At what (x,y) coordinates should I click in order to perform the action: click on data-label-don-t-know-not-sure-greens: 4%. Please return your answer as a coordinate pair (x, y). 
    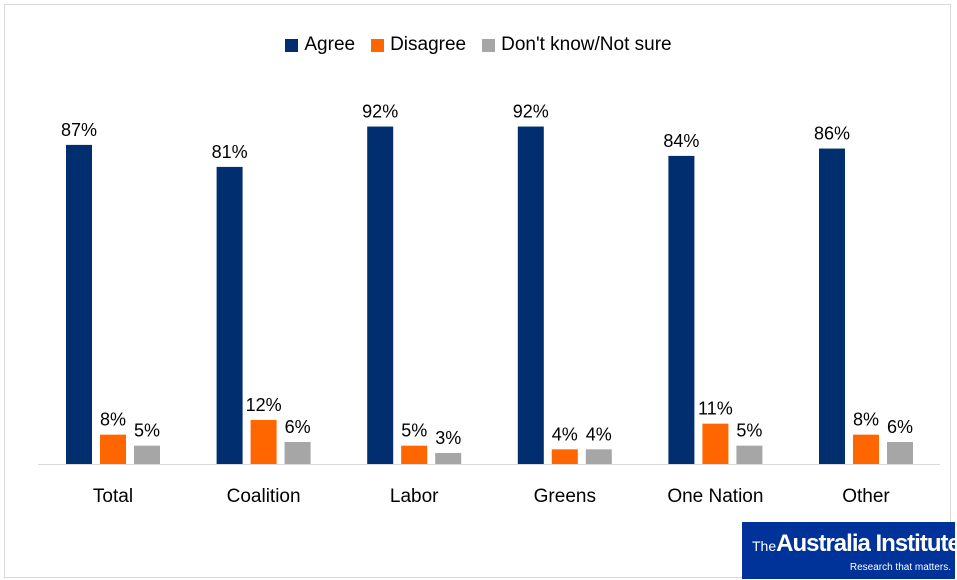
    Looking at the image, I should click on (599, 434).